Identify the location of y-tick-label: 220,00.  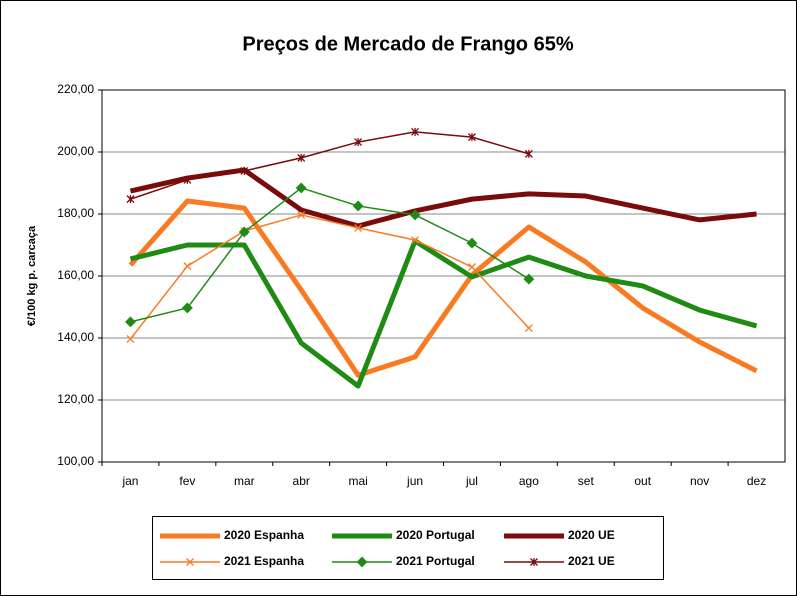
(75, 89).